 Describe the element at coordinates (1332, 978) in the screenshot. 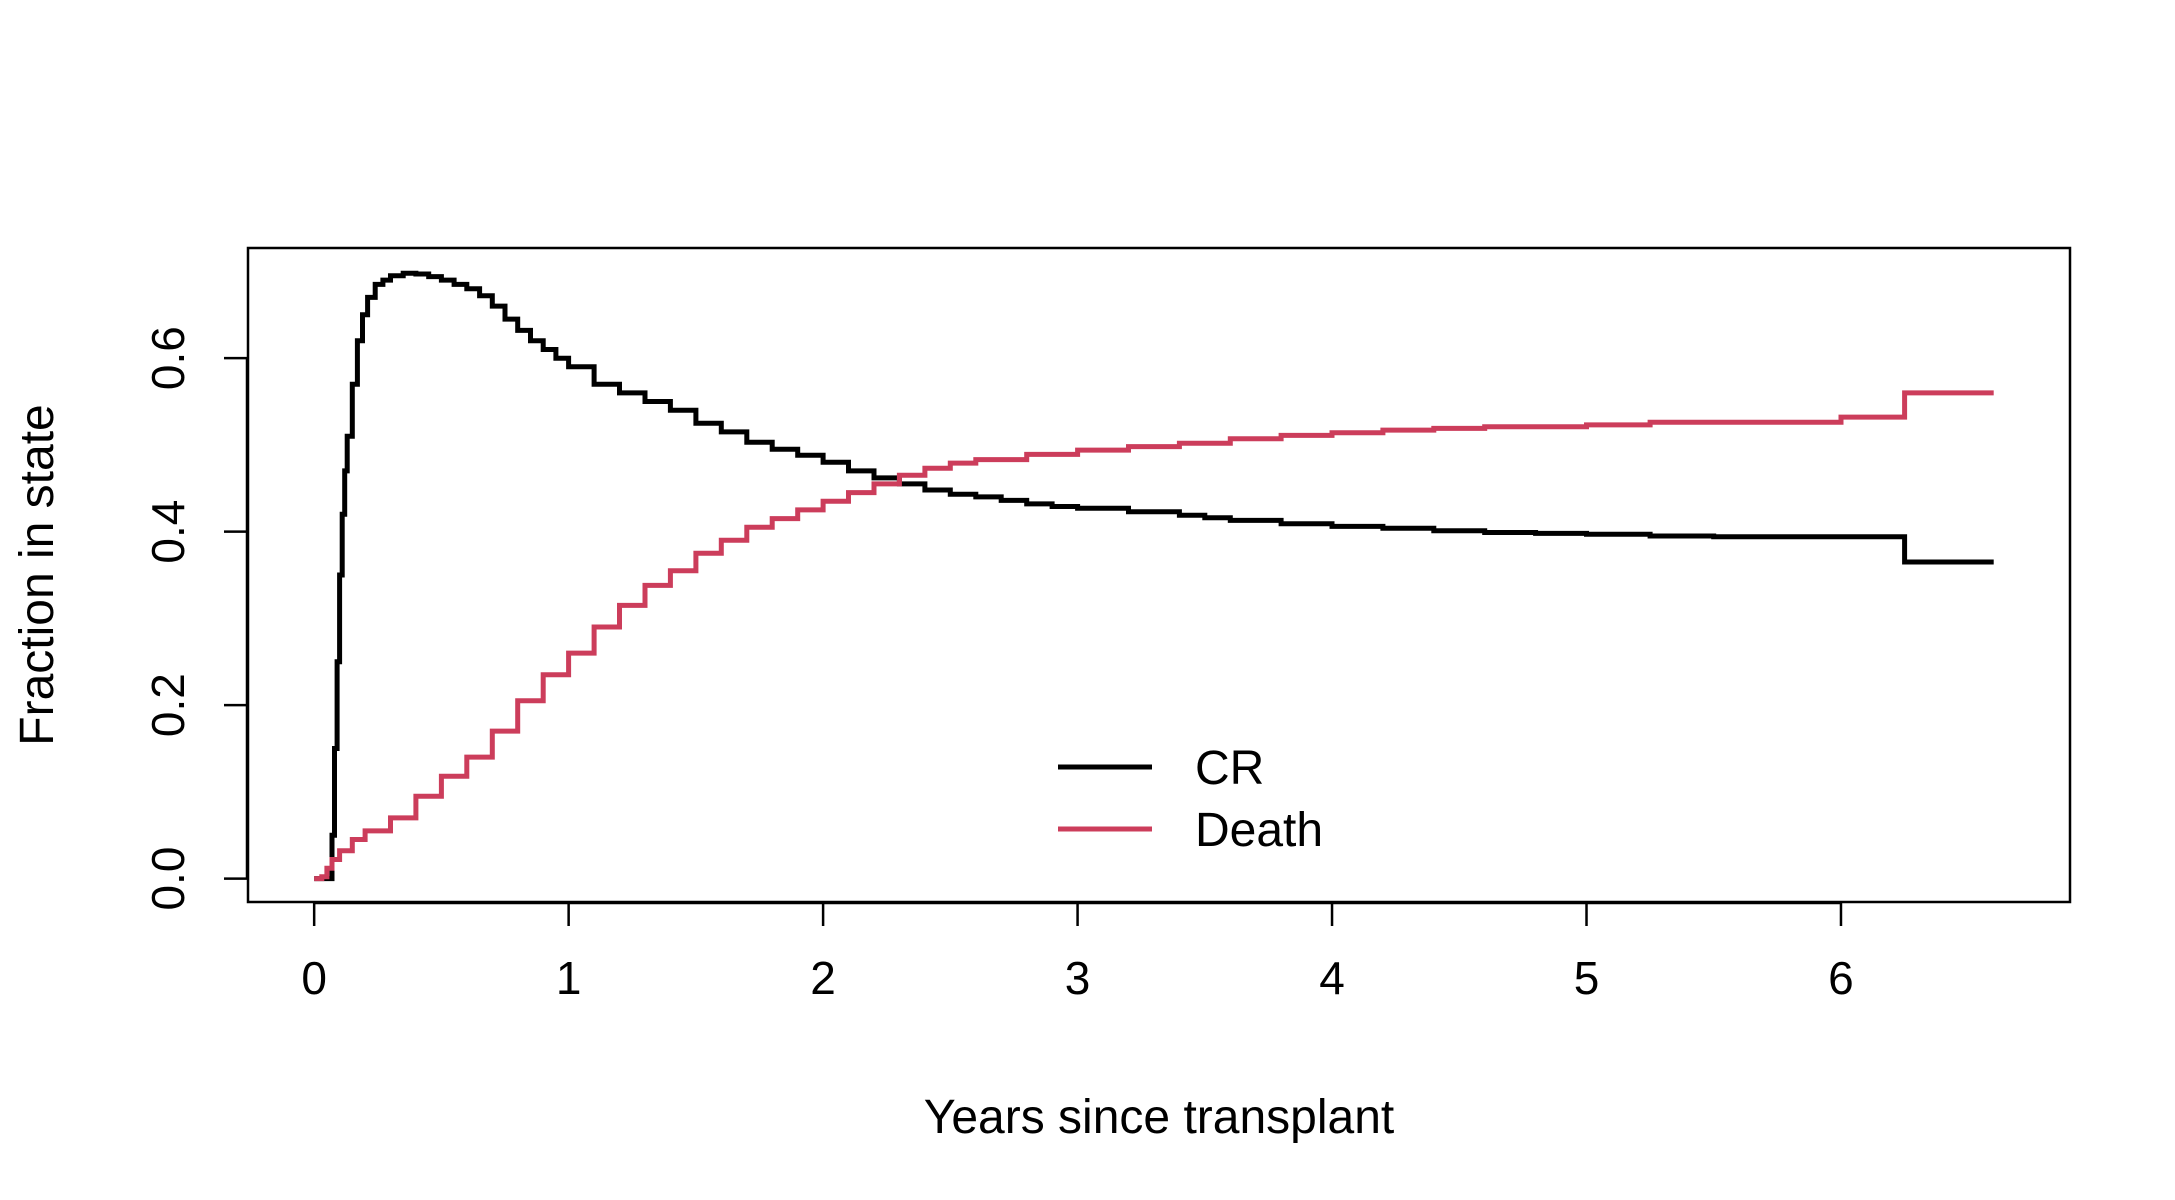

I see `x-tick-label: 4` at that location.